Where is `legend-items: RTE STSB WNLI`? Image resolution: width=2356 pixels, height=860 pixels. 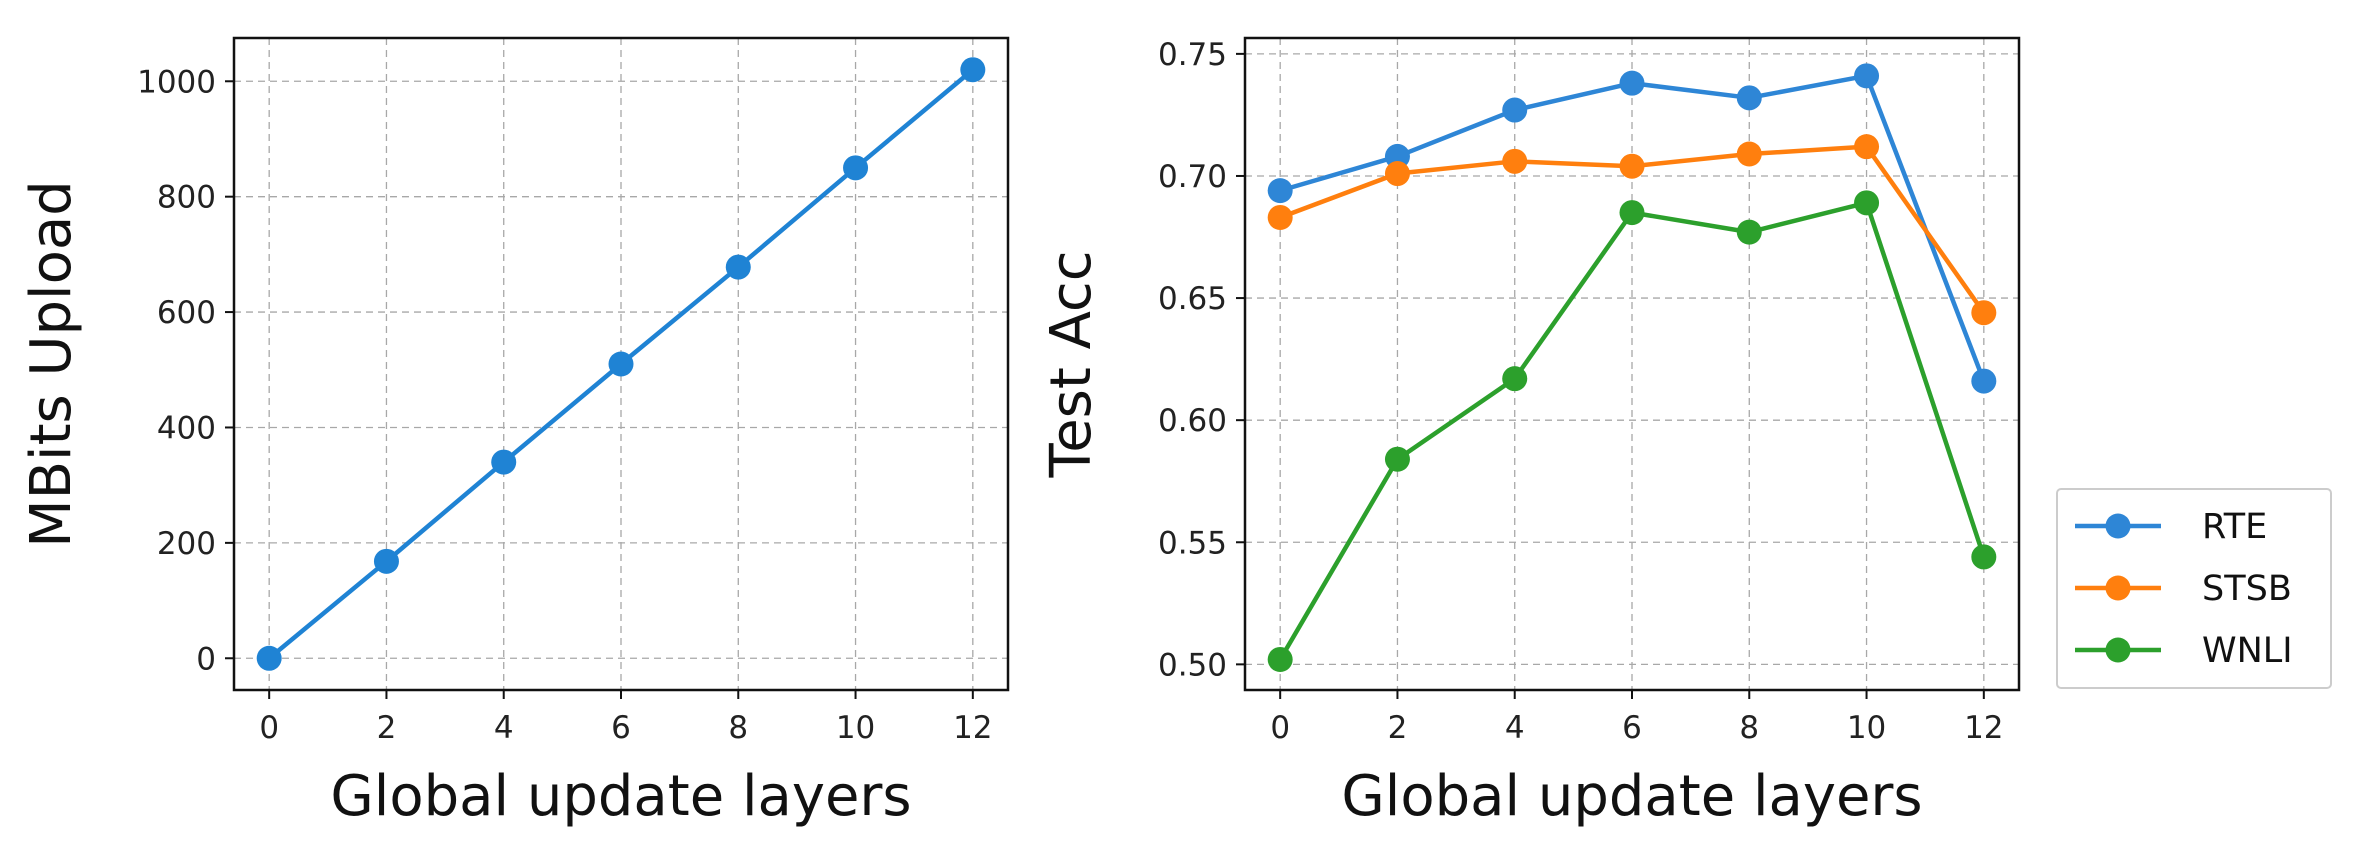 legend-items: RTE STSB WNLI is located at coordinates (2184, 589).